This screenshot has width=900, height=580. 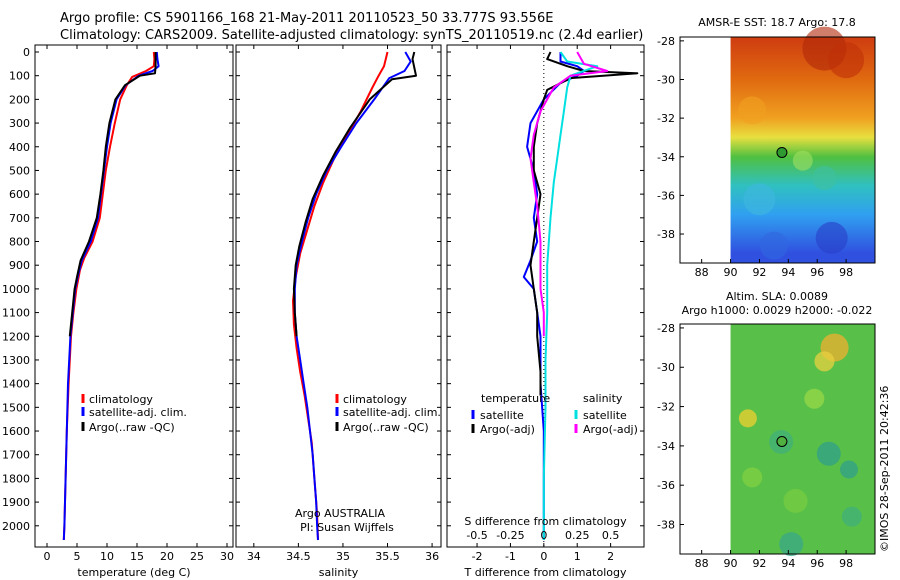 I want to click on x-tick-label-difference: -1, so click(x=510, y=556).